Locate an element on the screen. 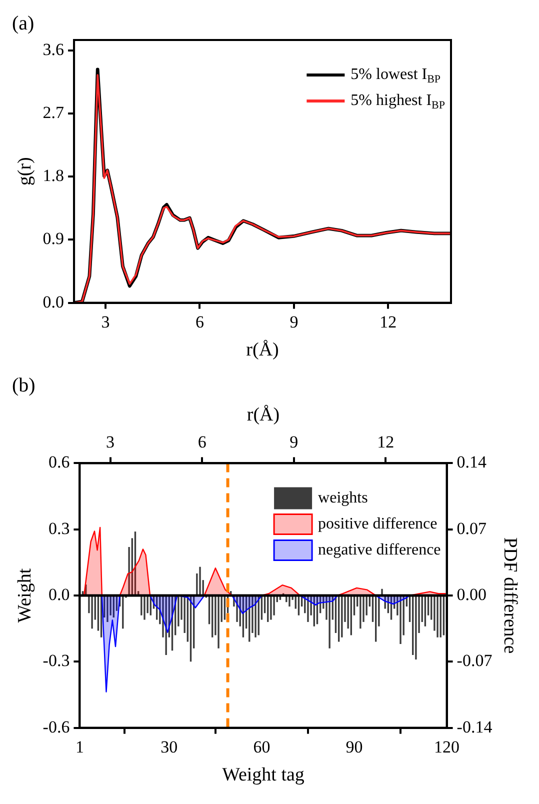 The height and width of the screenshot is (804, 539). legend-label: weights is located at coordinates (343, 497).